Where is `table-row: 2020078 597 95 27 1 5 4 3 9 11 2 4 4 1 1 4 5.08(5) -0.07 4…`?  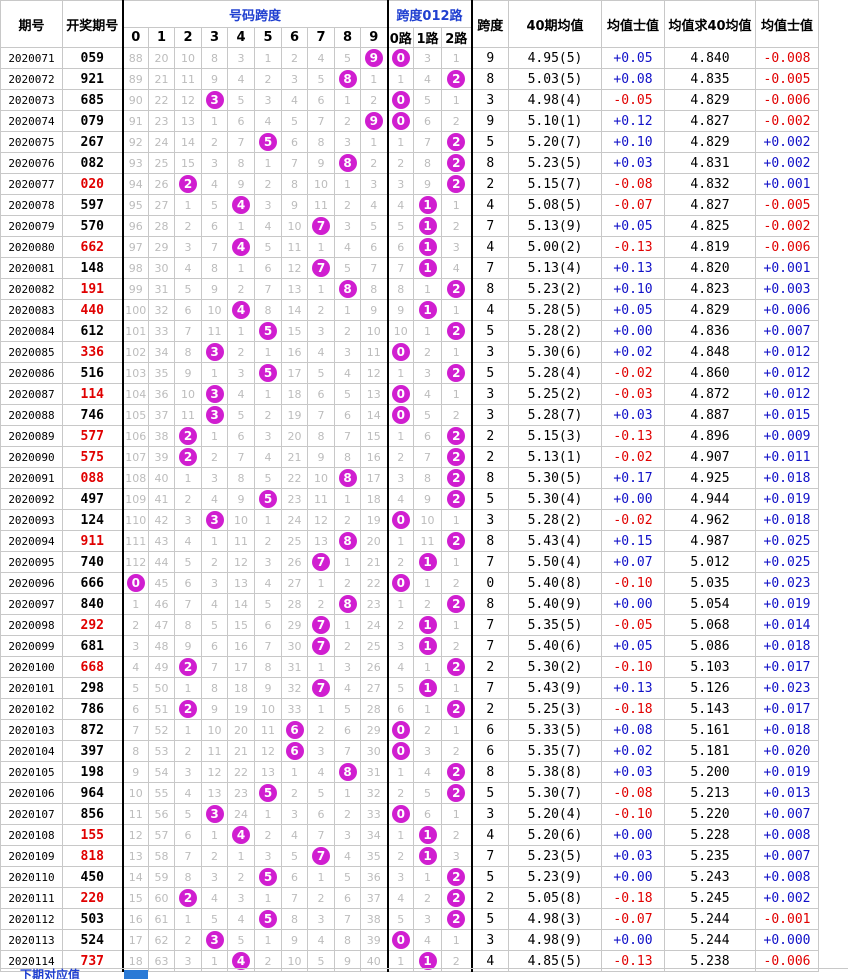 table-row: 2020078 597 95 27 1 5 4 3 9 11 2 4 4 1 1 4 5.08(5) -0.07 4… is located at coordinates (409, 205).